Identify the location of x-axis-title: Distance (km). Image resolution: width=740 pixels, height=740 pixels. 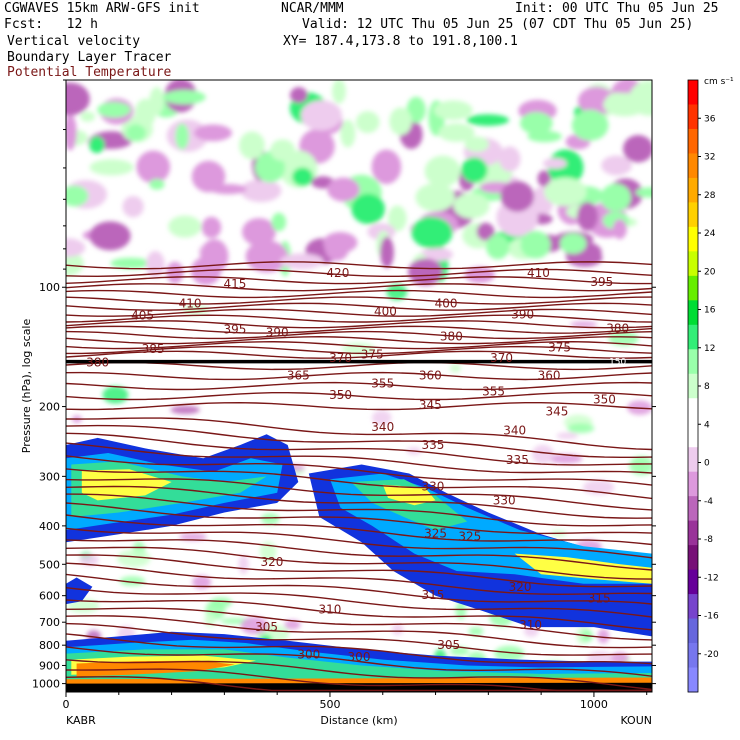
(358, 720).